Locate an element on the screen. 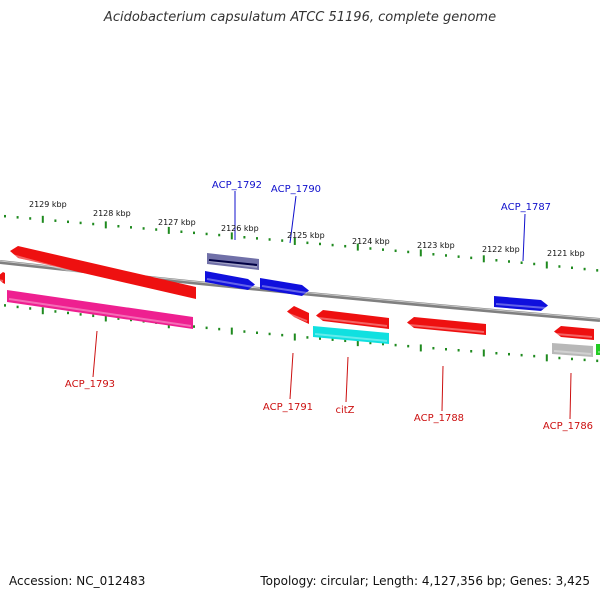  gene-label-citz: citZ is located at coordinates (344, 410).